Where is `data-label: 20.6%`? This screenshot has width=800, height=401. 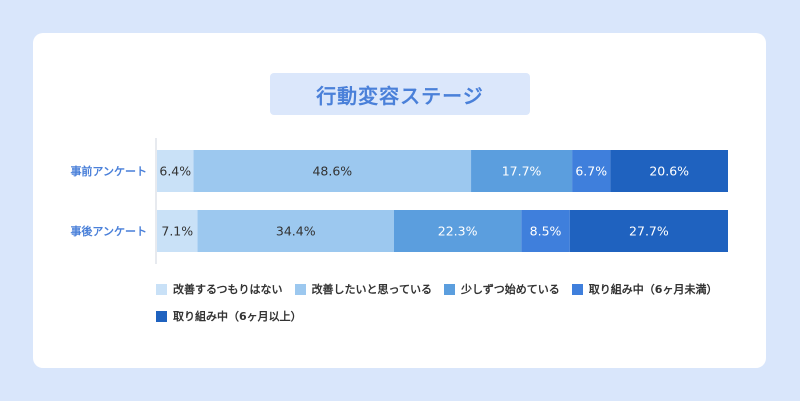
data-label: 20.6% is located at coordinates (669, 171).